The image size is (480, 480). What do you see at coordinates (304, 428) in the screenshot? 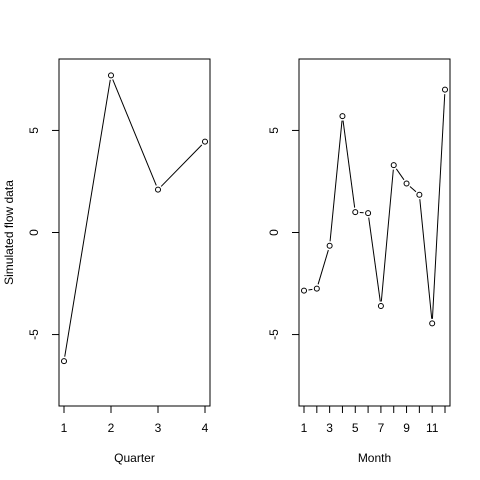
I see `month-x-tick-label: 1` at bounding box center [304, 428].